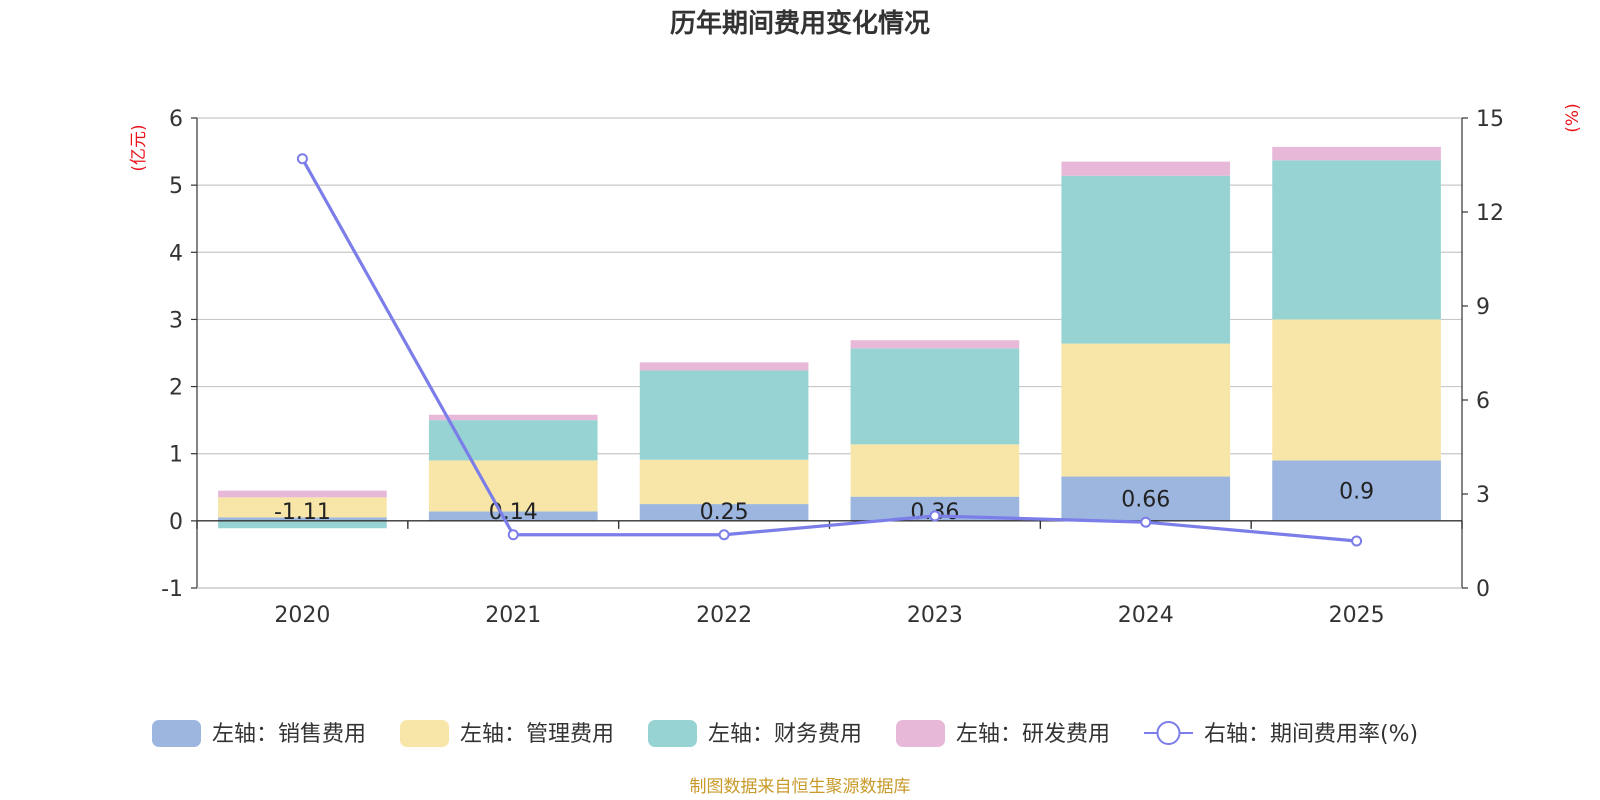 This screenshot has height=800, width=1600. Describe the element at coordinates (1168, 733) in the screenshot. I see `legend-swatch-marker` at that location.